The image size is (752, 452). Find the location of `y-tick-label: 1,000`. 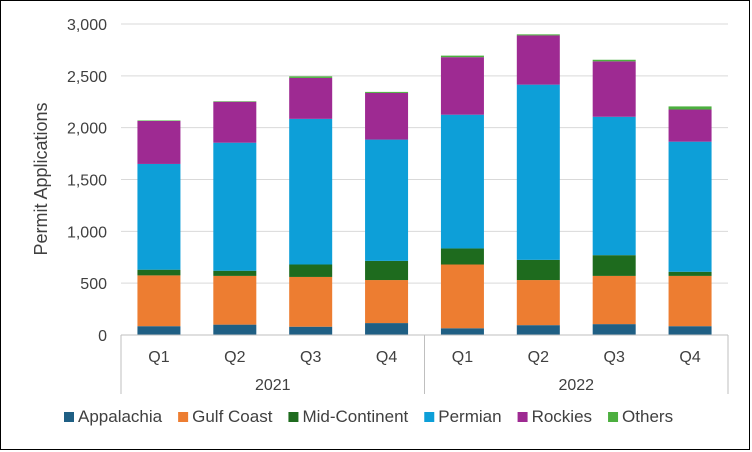

y-tick-label: 1,000 is located at coordinates (87, 232).